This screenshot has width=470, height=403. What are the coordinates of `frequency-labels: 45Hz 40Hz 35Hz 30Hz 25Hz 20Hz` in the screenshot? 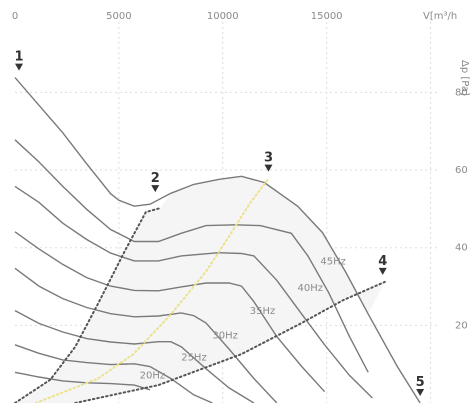 It's located at (243, 318).